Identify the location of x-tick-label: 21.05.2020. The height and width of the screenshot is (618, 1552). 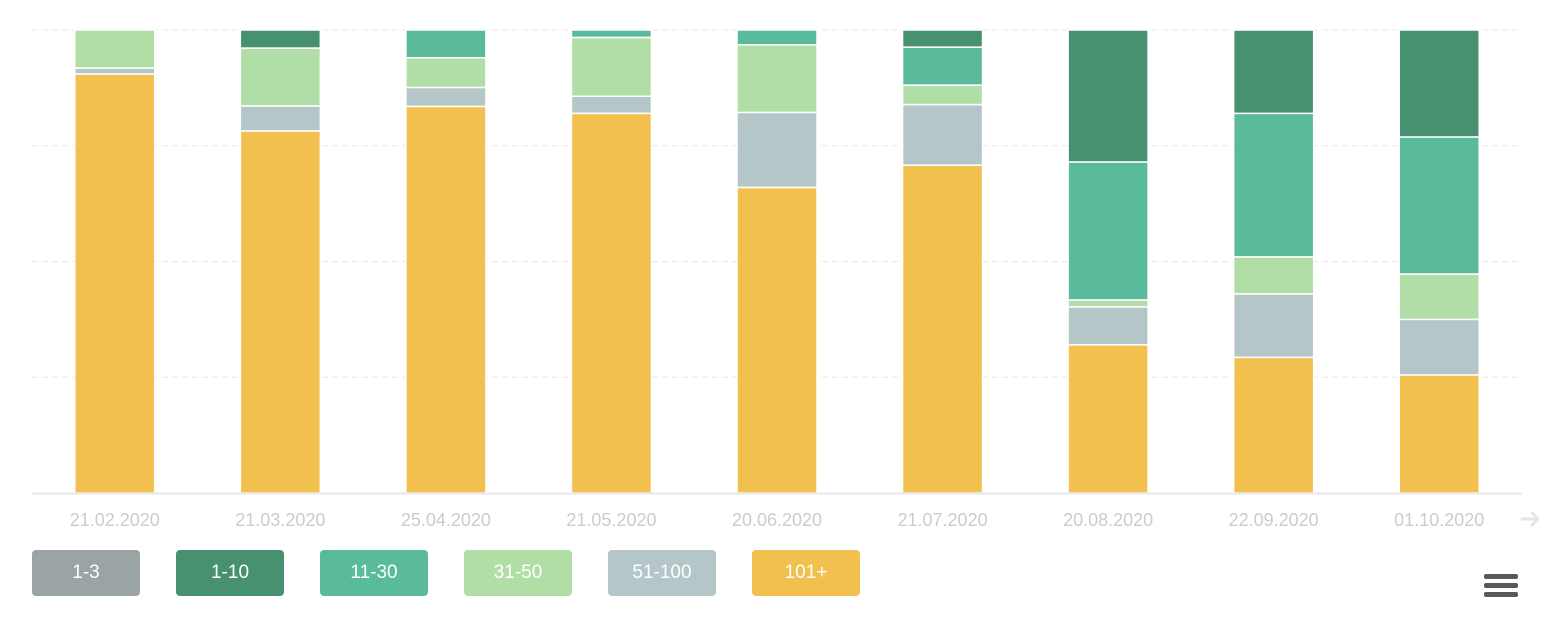
(611, 520).